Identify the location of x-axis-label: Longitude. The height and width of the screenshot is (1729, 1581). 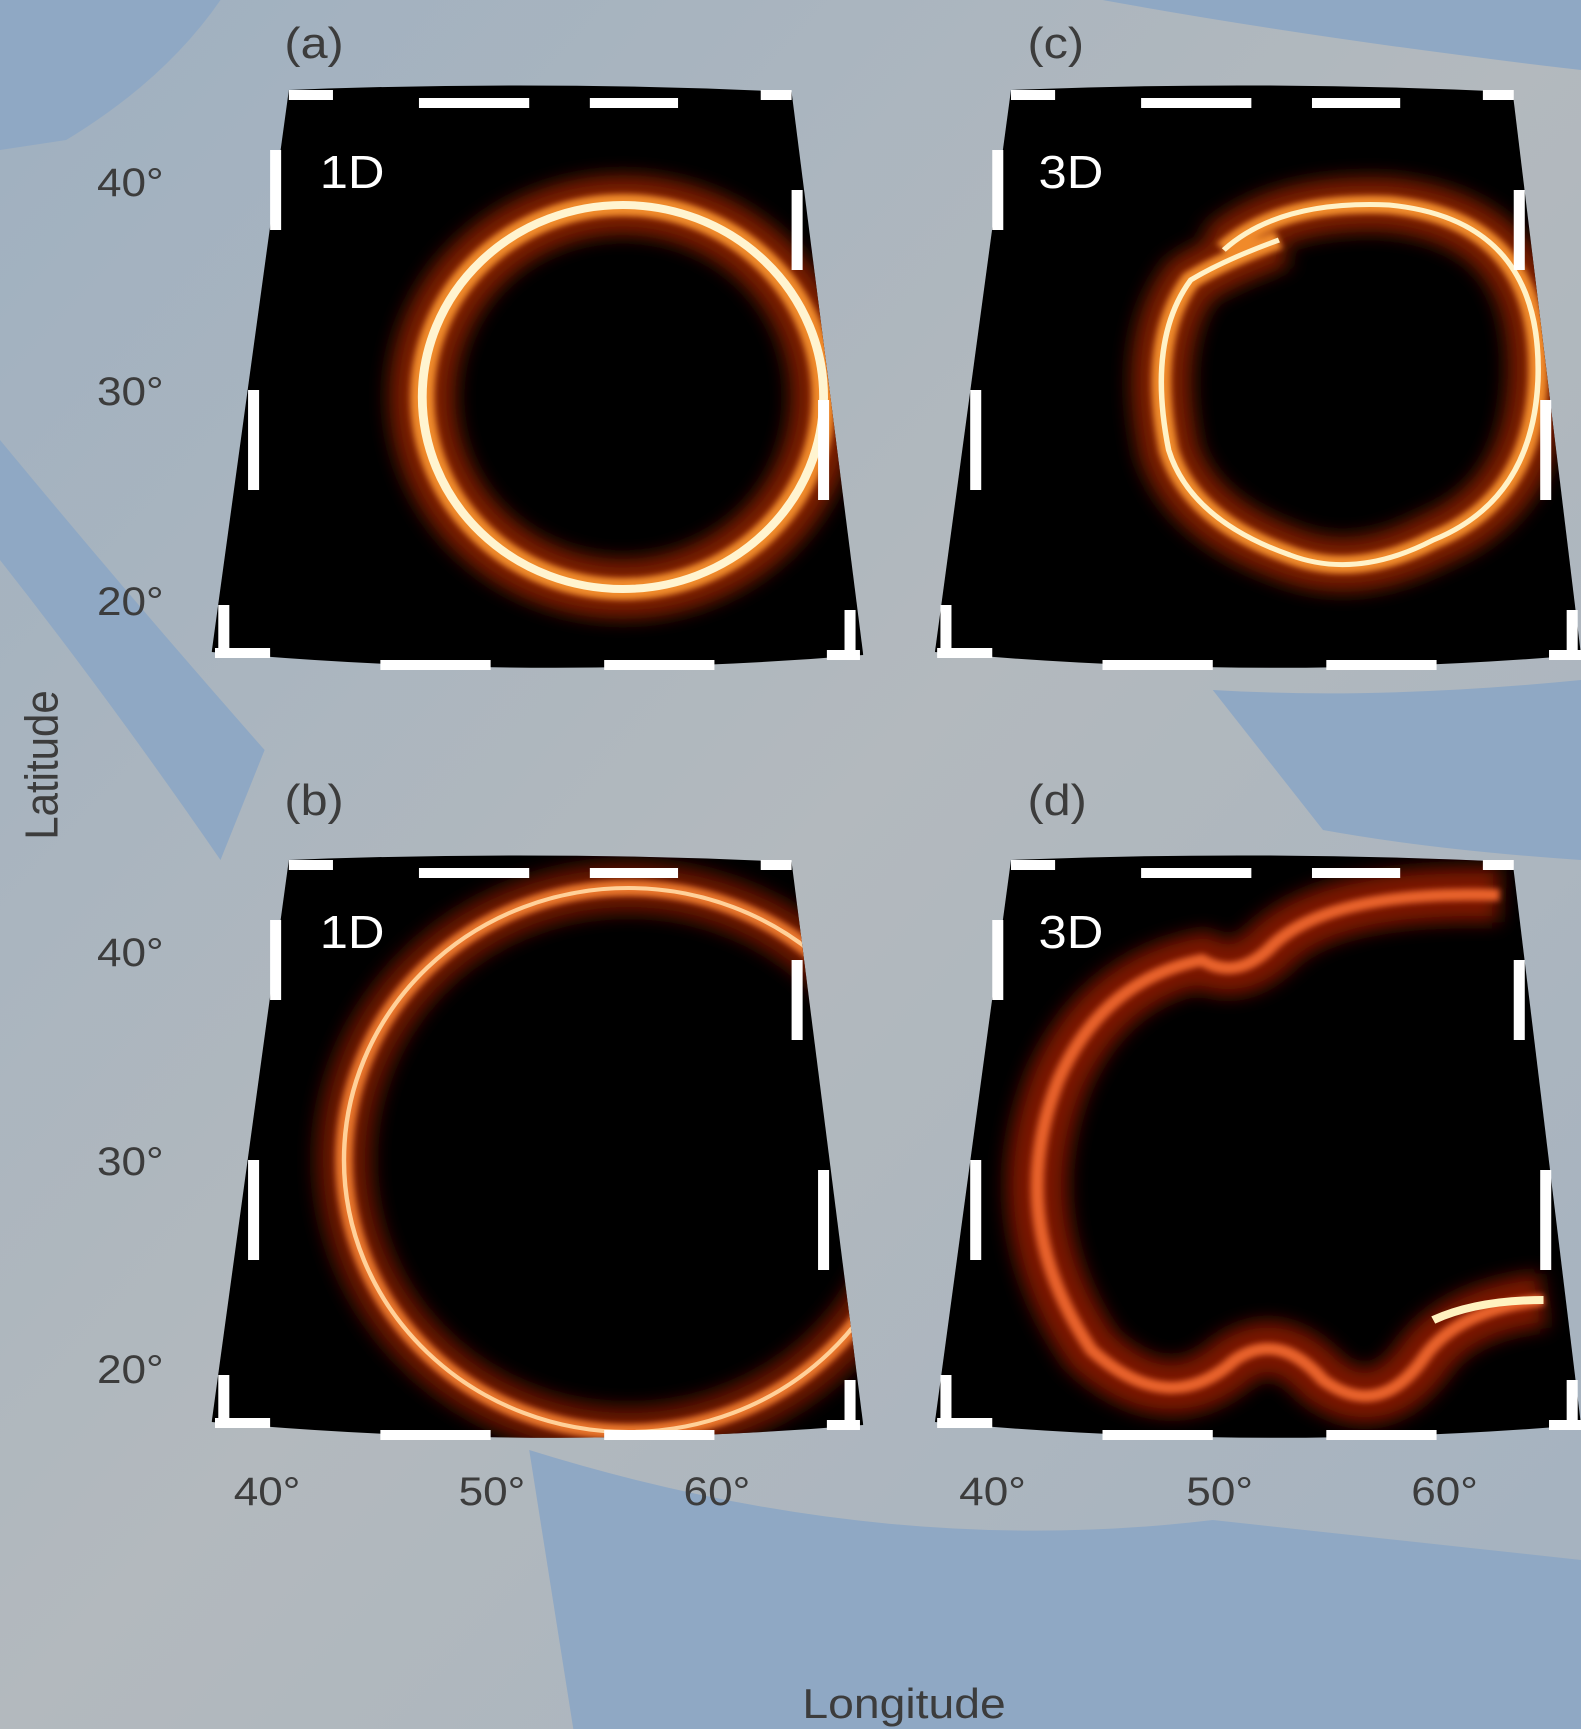
(903, 1704).